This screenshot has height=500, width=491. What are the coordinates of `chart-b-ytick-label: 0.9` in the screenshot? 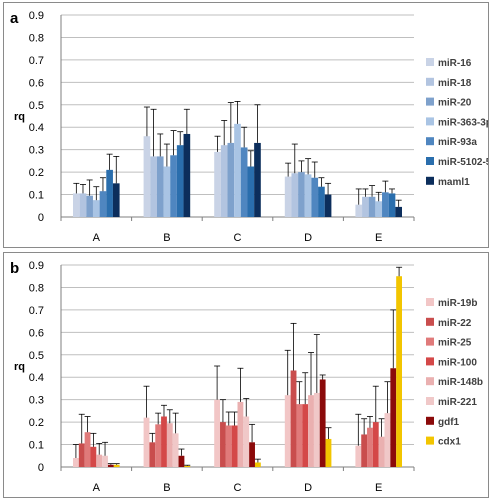 It's located at (36, 266).